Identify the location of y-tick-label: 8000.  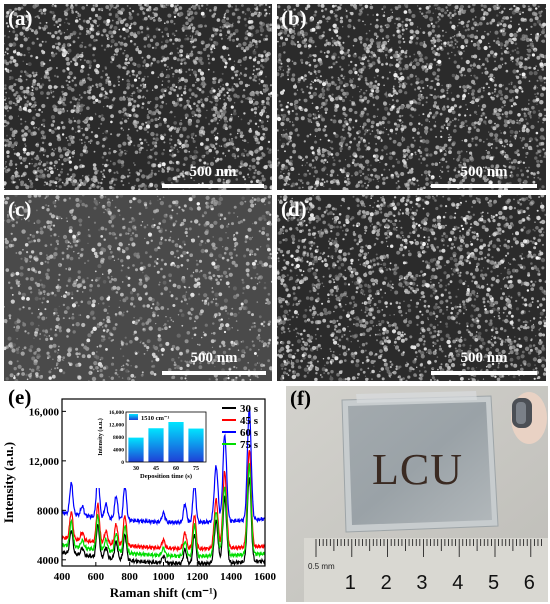
(48, 511).